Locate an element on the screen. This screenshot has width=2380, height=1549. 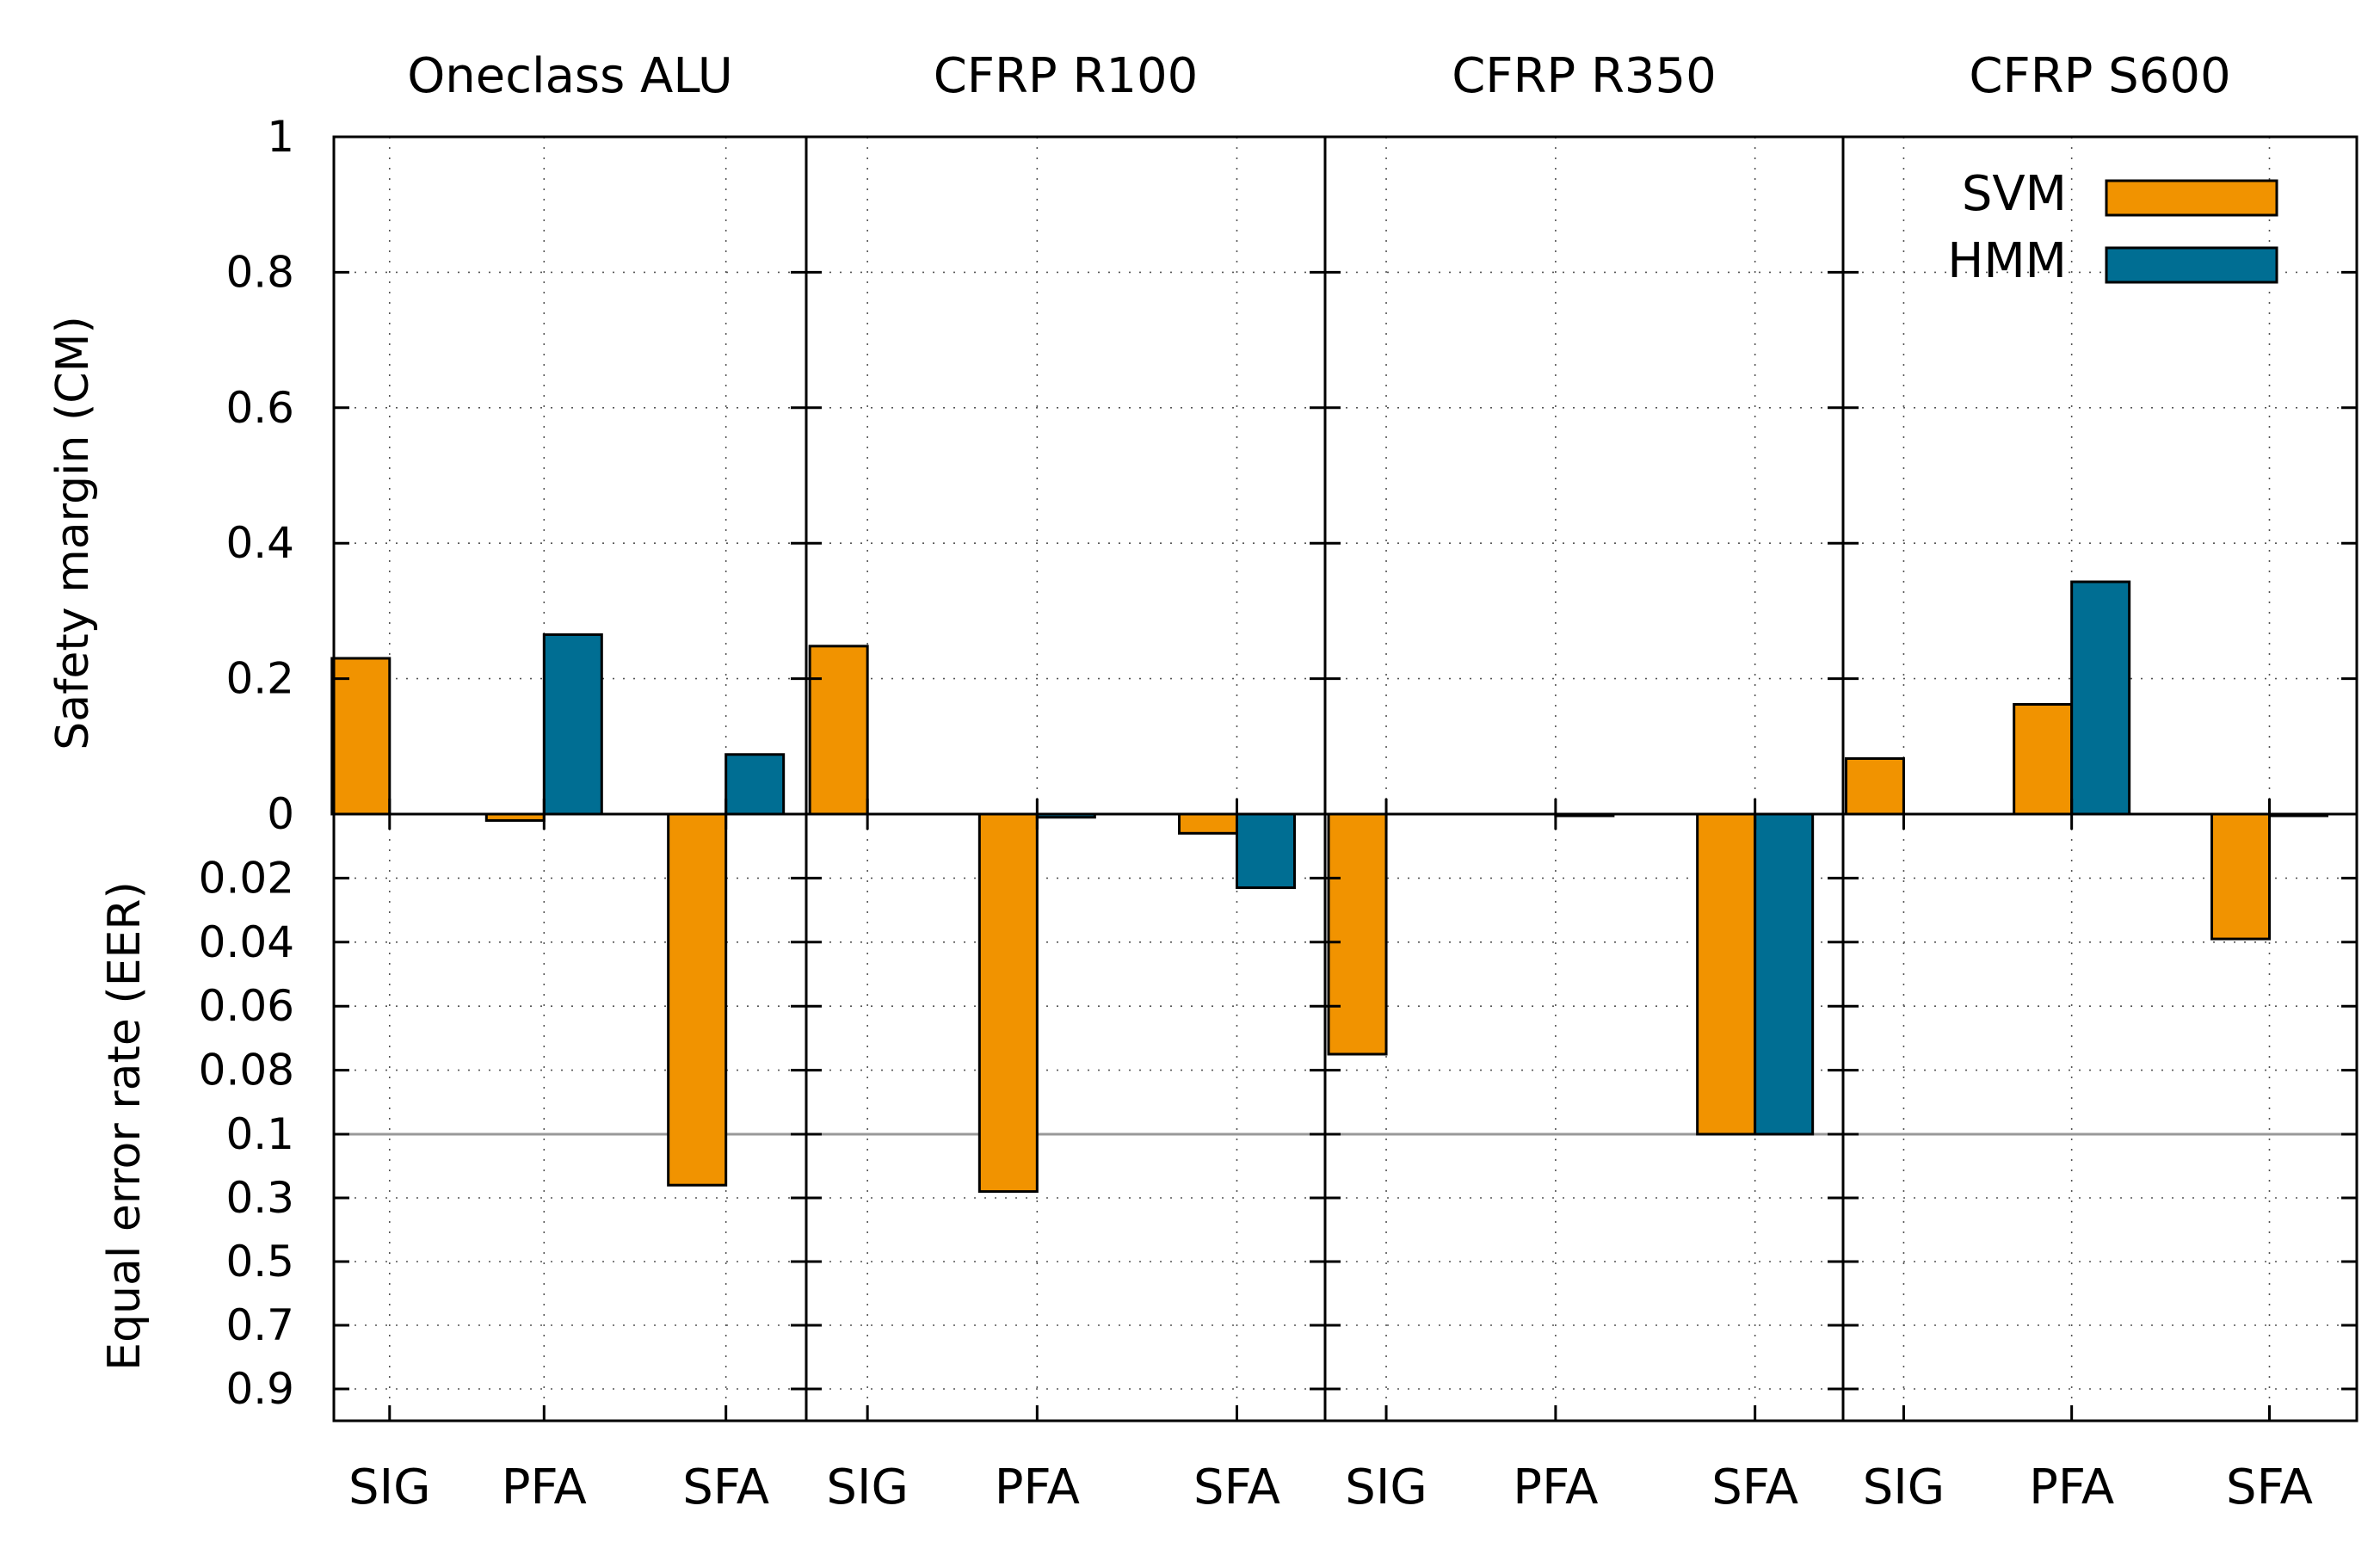
y-tick-label: 0.9 is located at coordinates (259, 1389).